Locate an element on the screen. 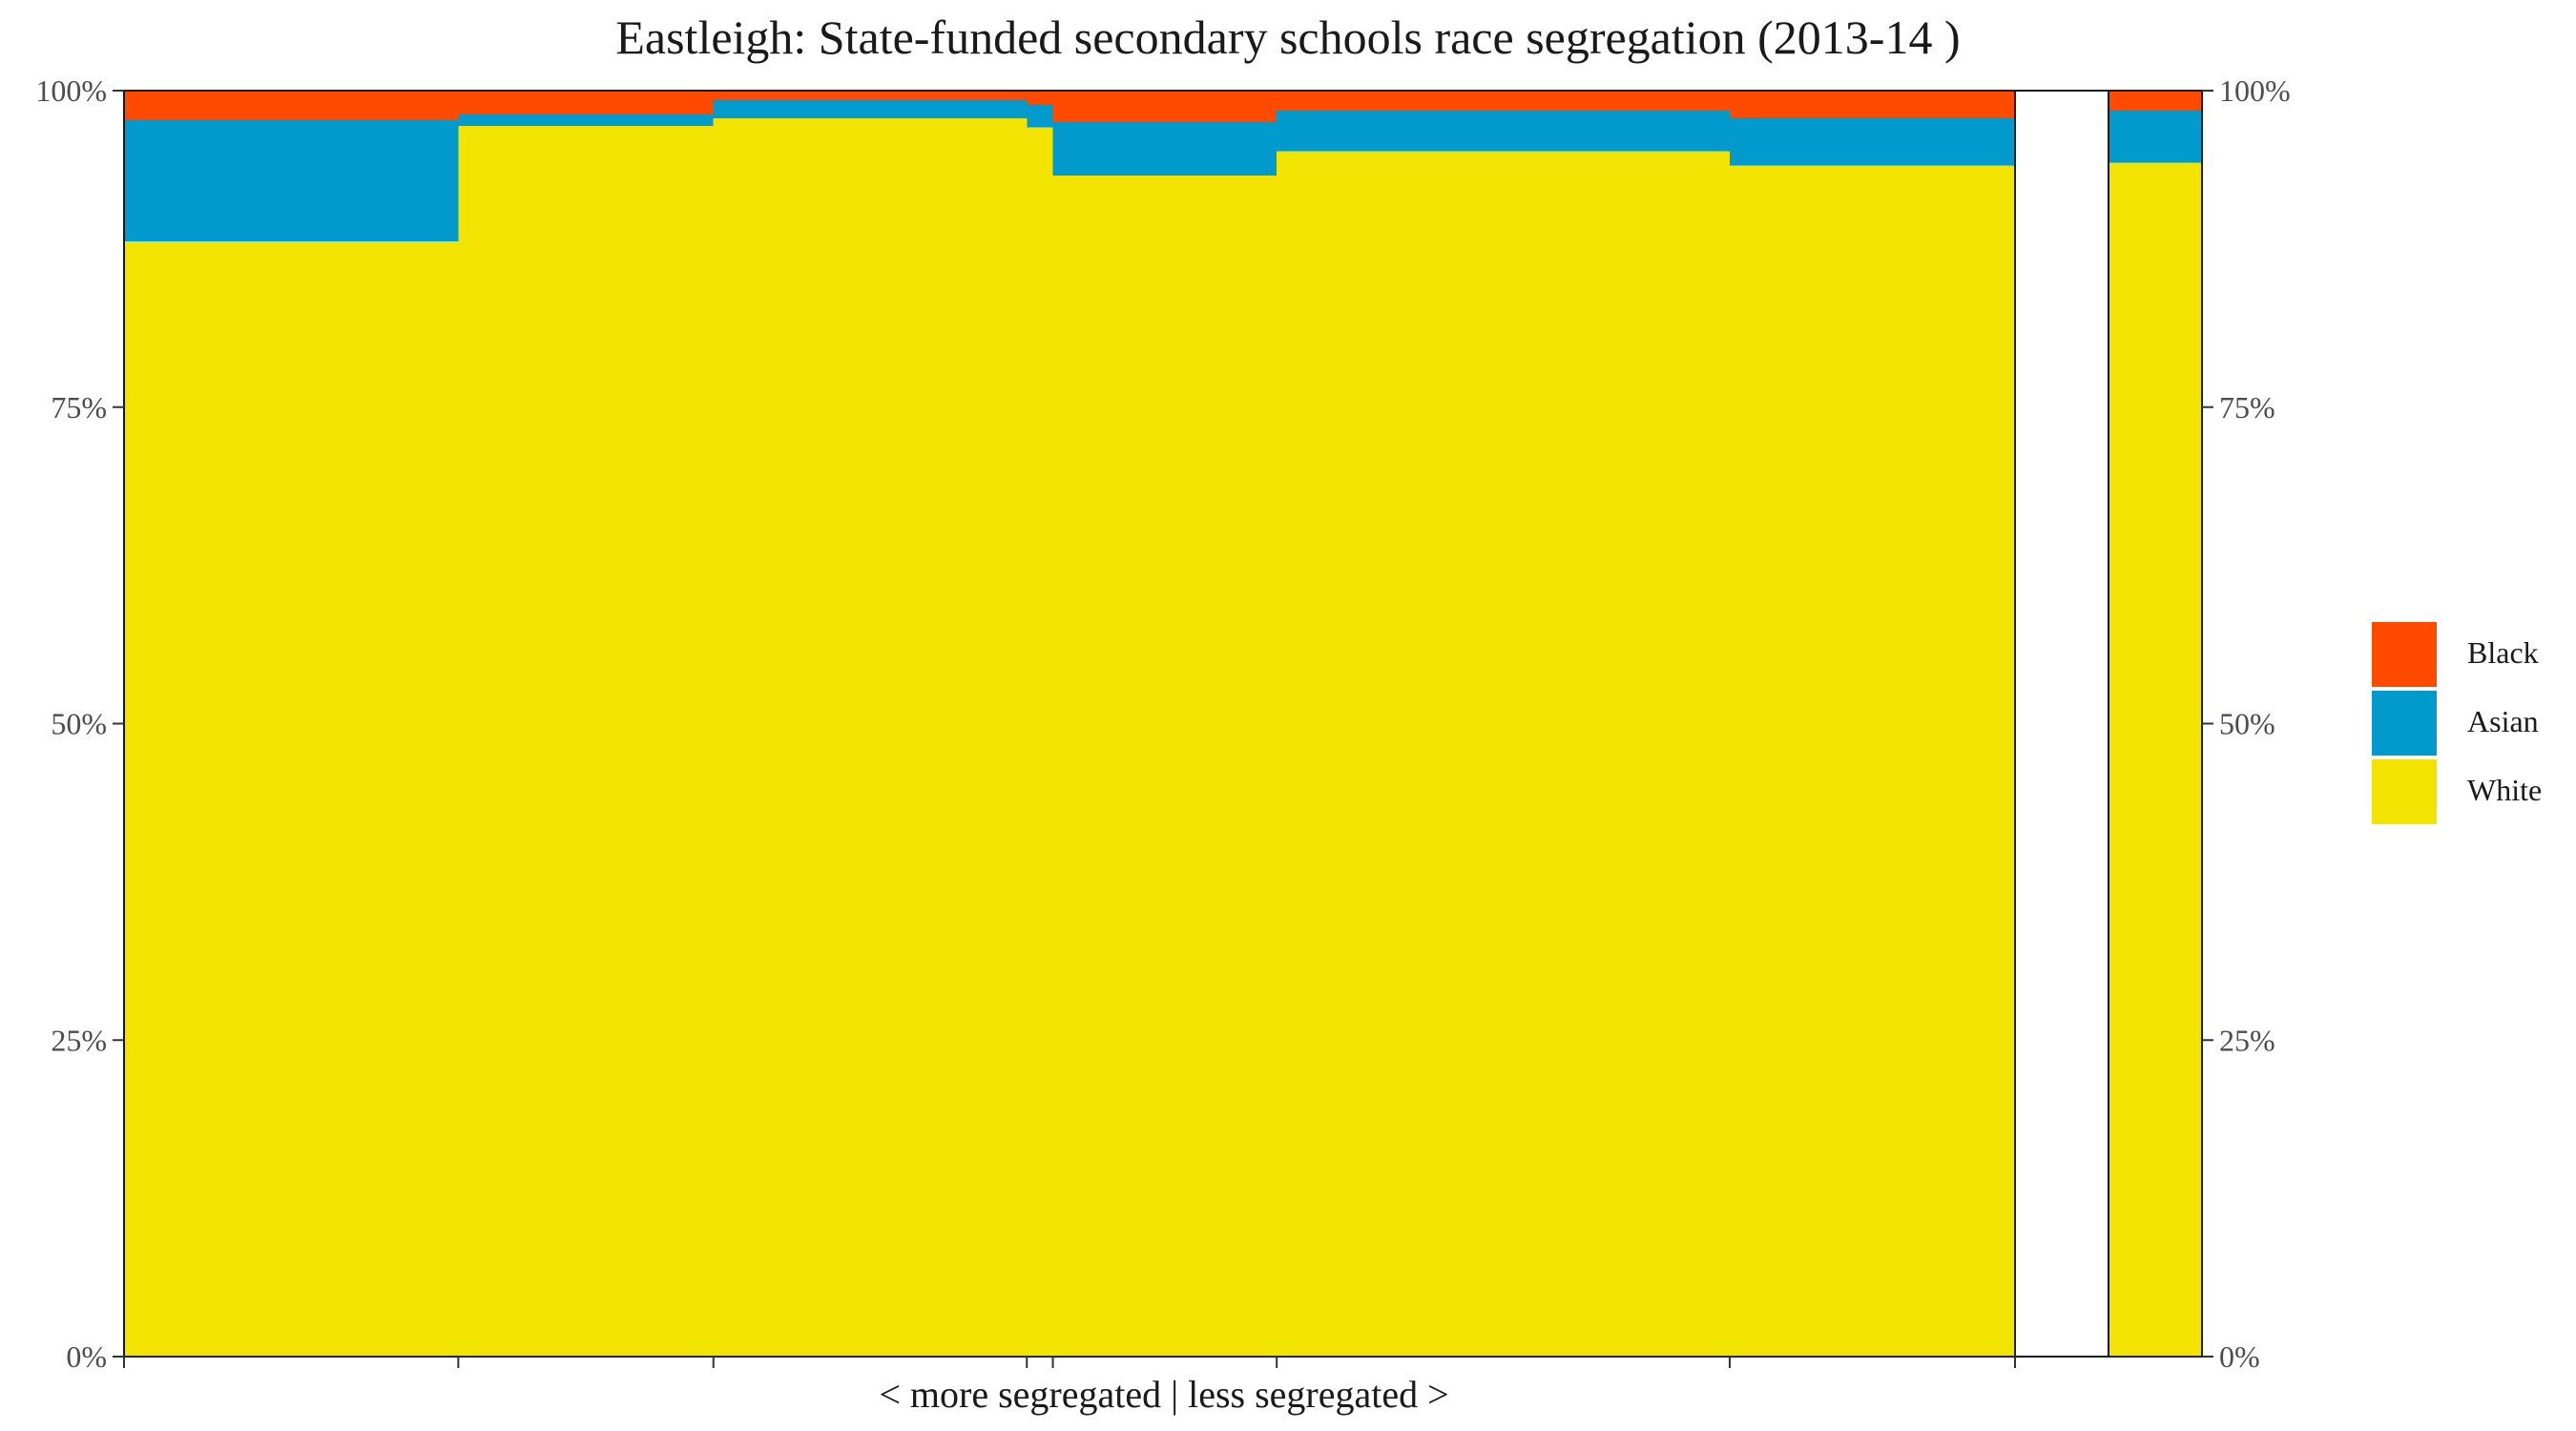 The height and width of the screenshot is (1431, 2576). school-2-black-segment is located at coordinates (586, 102).